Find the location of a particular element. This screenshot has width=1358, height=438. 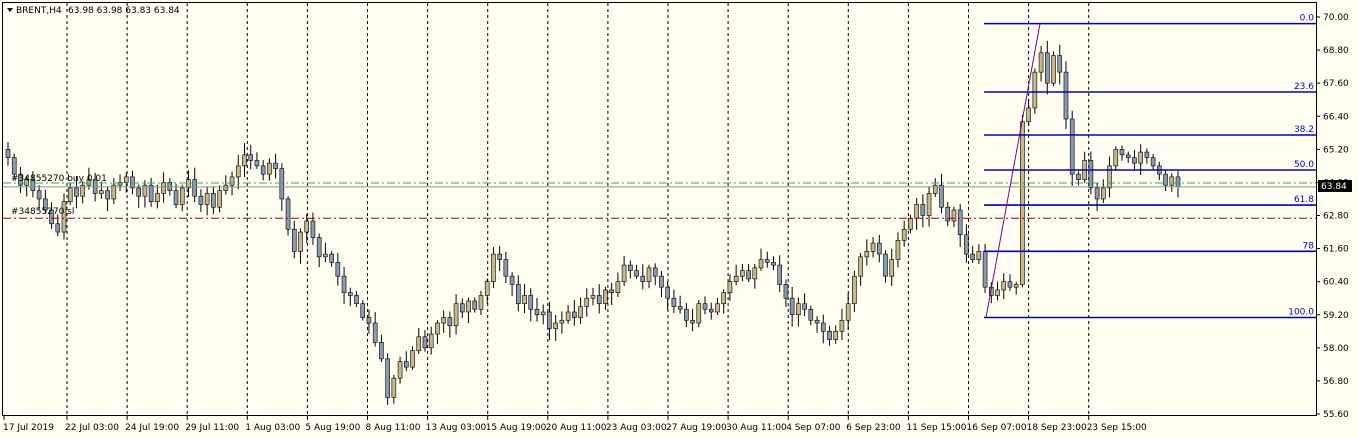

dropdown-triangle-icon is located at coordinates (10, 10).